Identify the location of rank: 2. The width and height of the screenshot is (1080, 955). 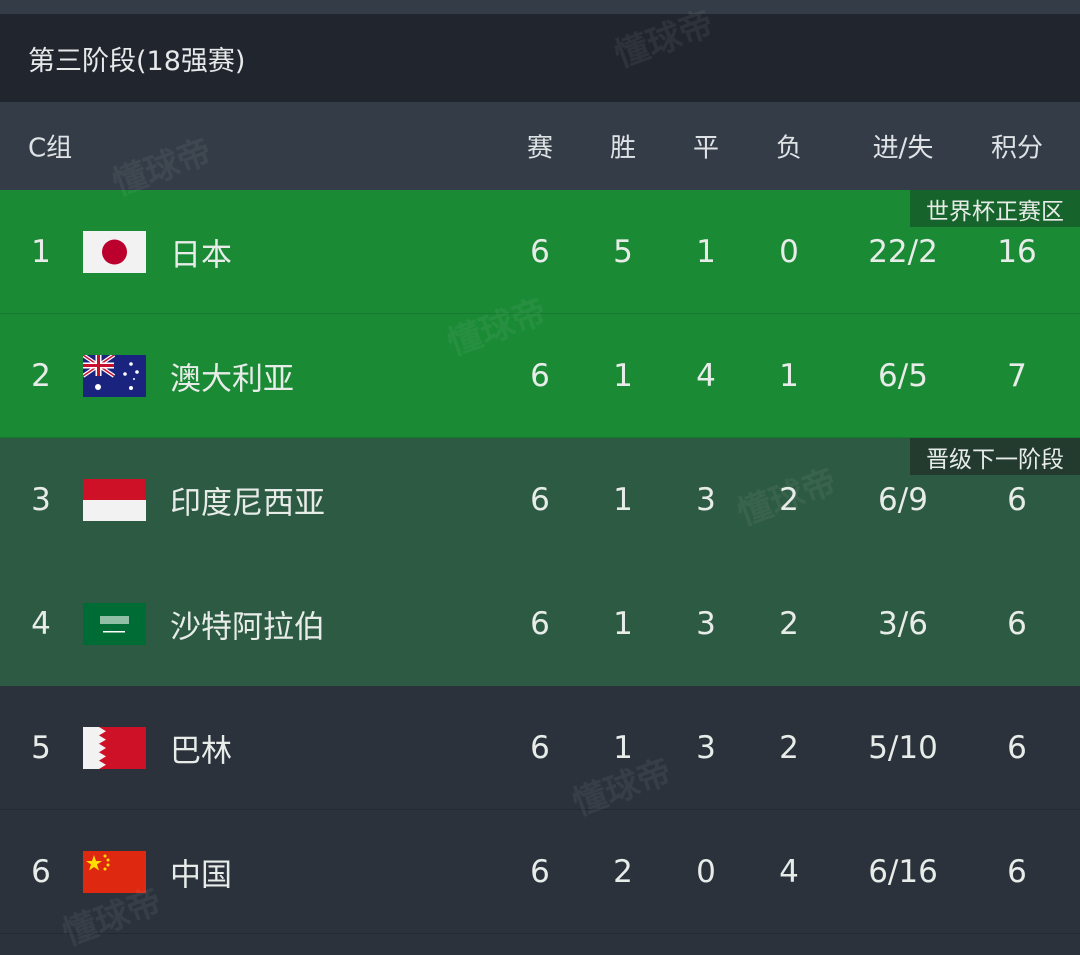
(41, 375).